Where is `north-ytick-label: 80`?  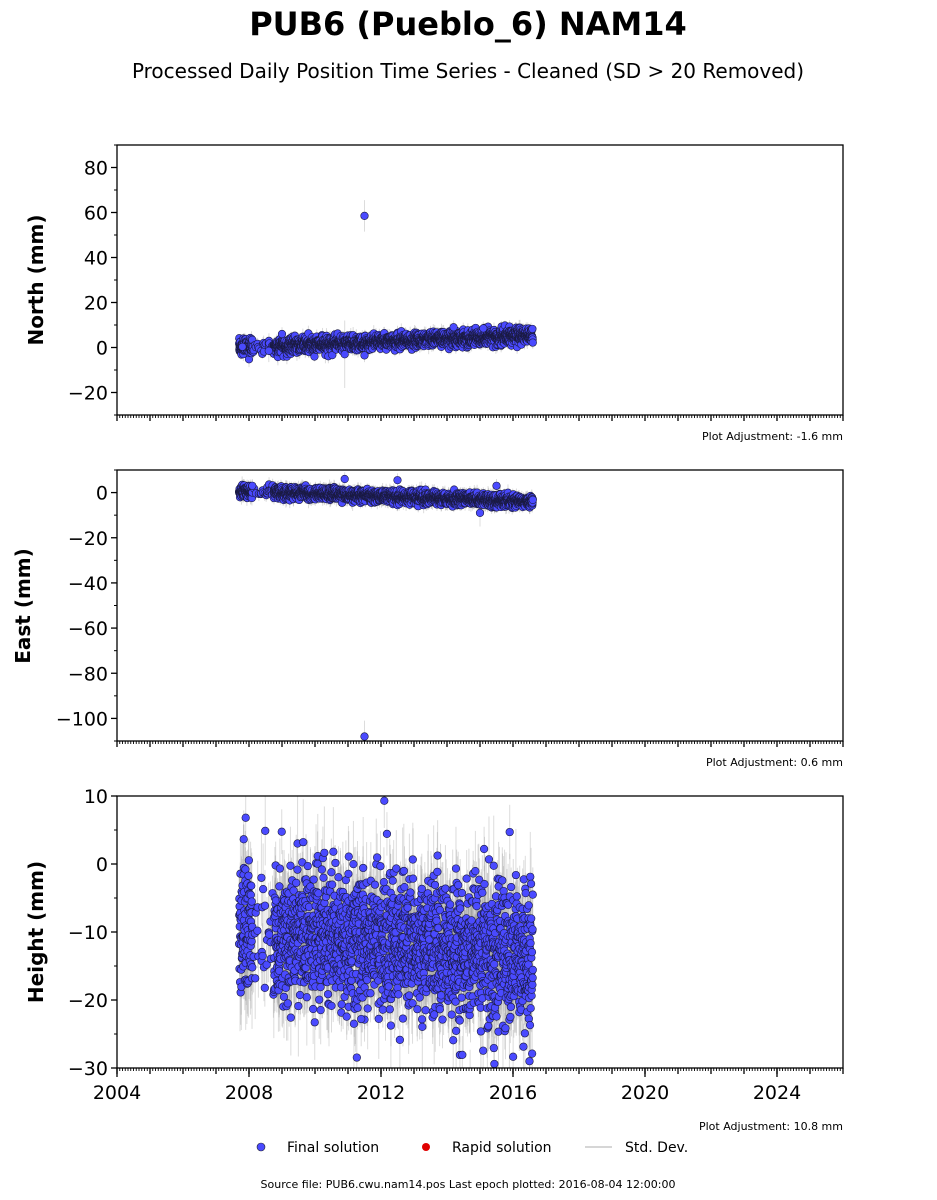
north-ytick-label: 80 is located at coordinates (96, 169).